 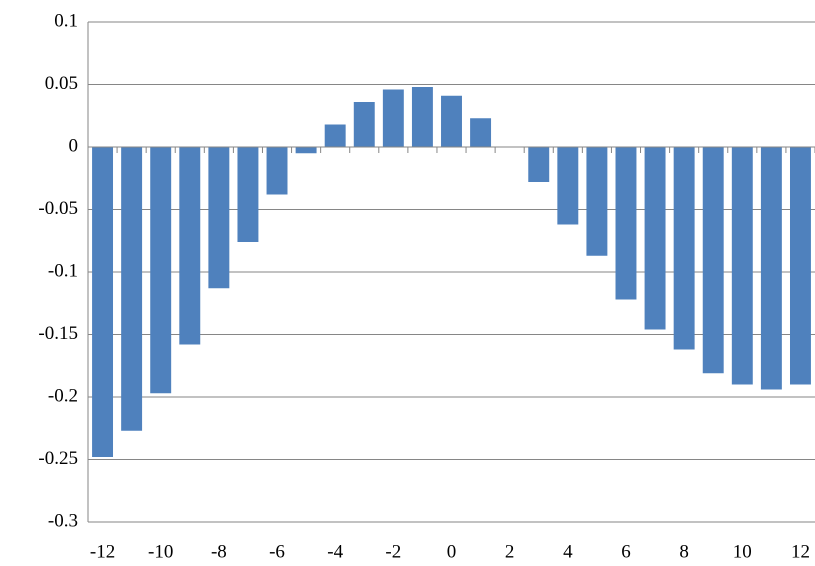 I want to click on y-tick-label: 0, so click(x=74, y=145).